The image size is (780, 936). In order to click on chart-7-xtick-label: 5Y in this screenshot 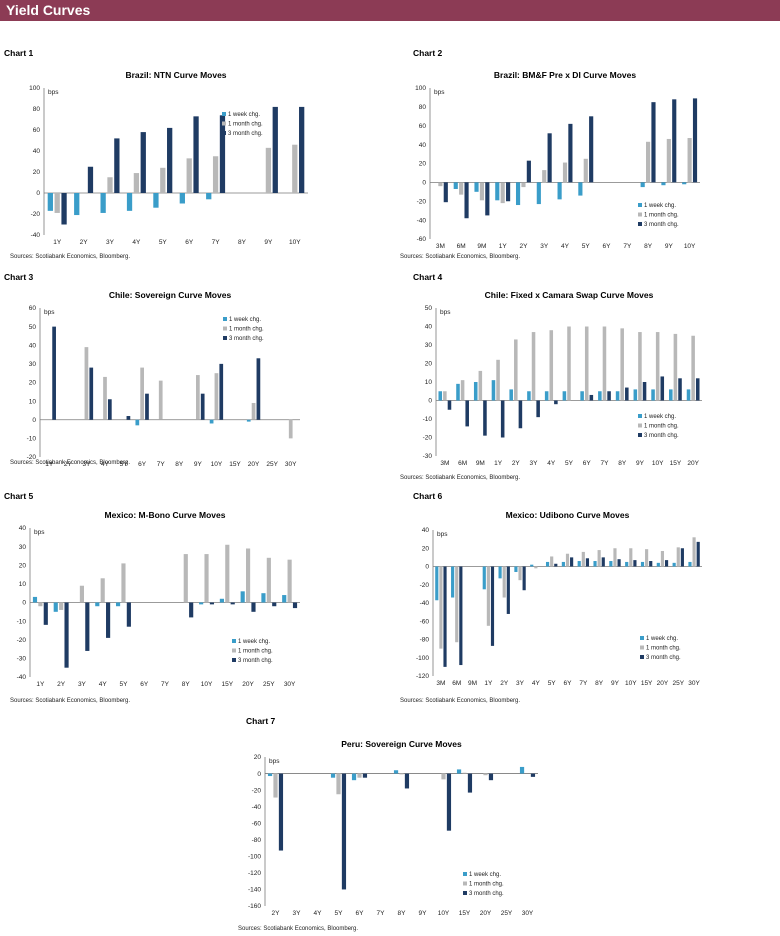, I will do `click(339, 913)`.